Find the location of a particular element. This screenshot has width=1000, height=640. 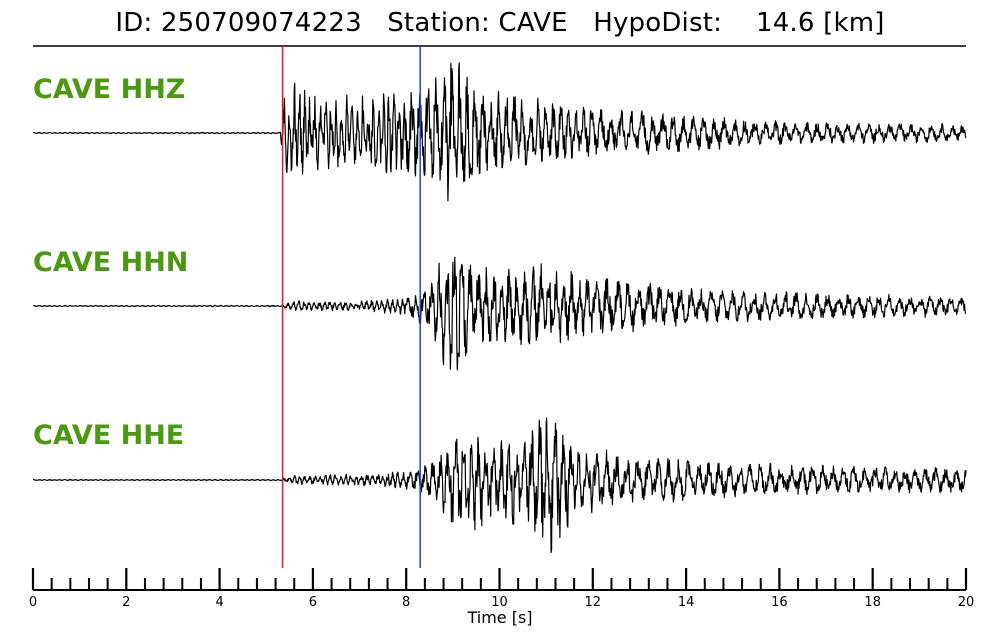

title-id: 250709074223 is located at coordinates (261, 23).